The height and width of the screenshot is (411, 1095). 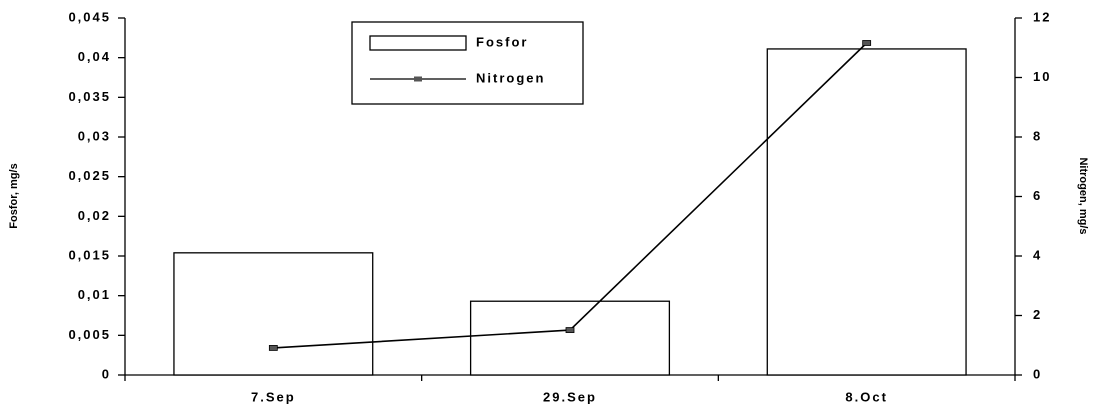 What do you see at coordinates (866, 396) in the screenshot?
I see `x-tick-label: 8.Oct` at bounding box center [866, 396].